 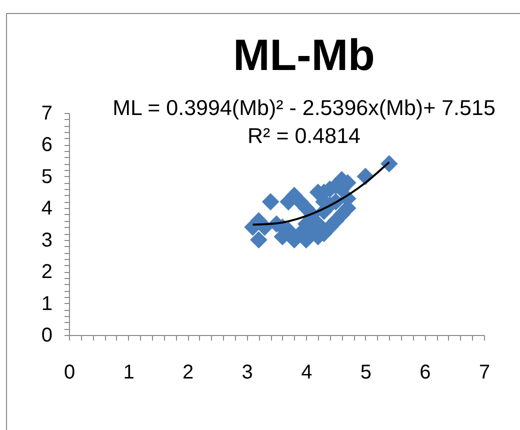 What do you see at coordinates (484, 373) in the screenshot?
I see `x-tick-label: 7` at bounding box center [484, 373].